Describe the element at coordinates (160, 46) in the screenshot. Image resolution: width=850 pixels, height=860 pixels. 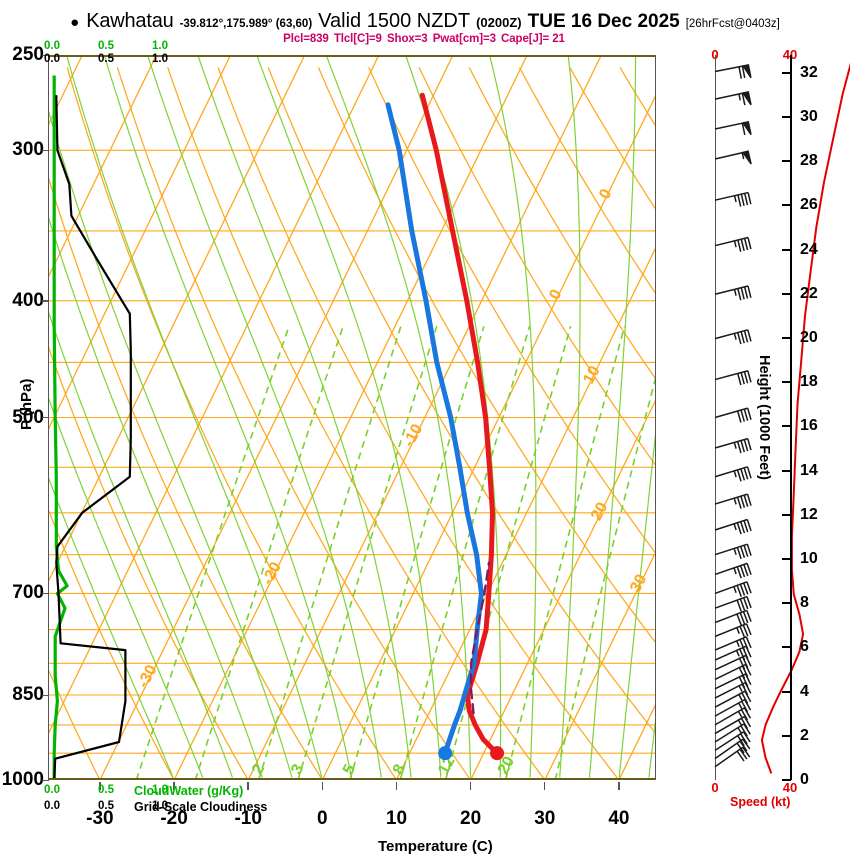
I see `cloudwater-top-tick-1.0: 1.0` at that location.